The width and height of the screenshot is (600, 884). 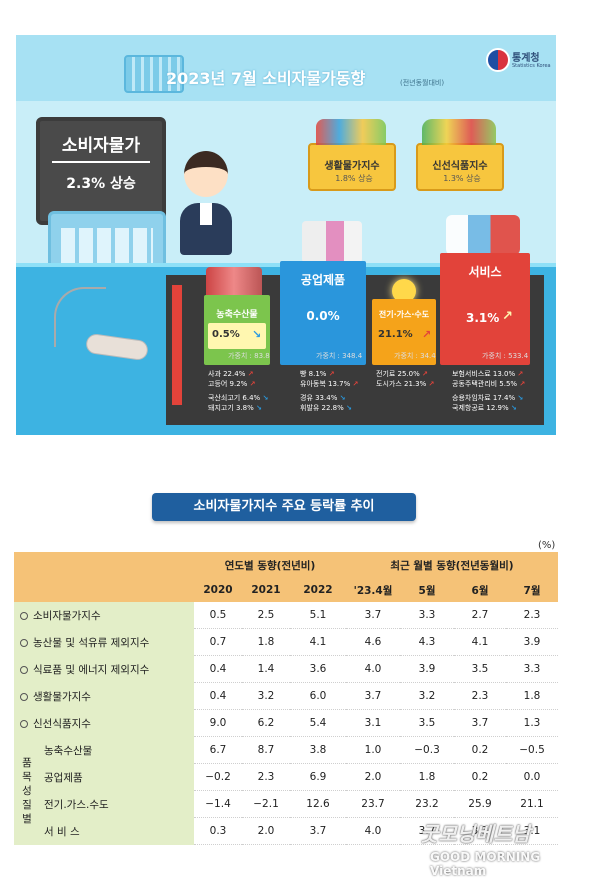 I want to click on category-utilities-box: 전기·가스·수도 21.1% ↗, so click(x=404, y=332).